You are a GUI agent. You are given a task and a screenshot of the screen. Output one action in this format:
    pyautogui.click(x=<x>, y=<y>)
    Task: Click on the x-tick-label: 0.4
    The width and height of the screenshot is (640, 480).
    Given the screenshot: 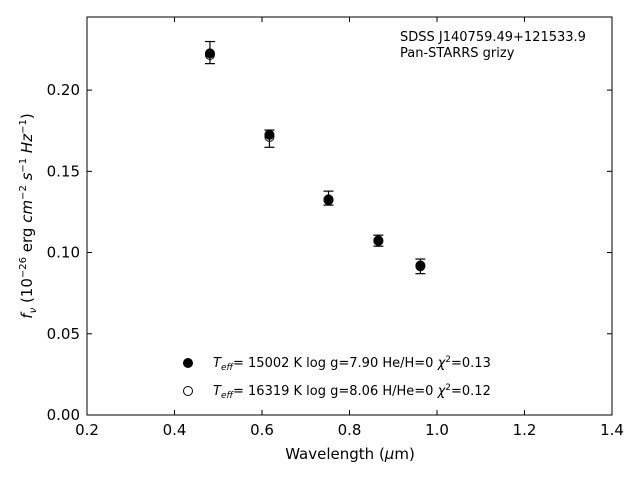 What is the action you would take?
    pyautogui.click(x=175, y=430)
    